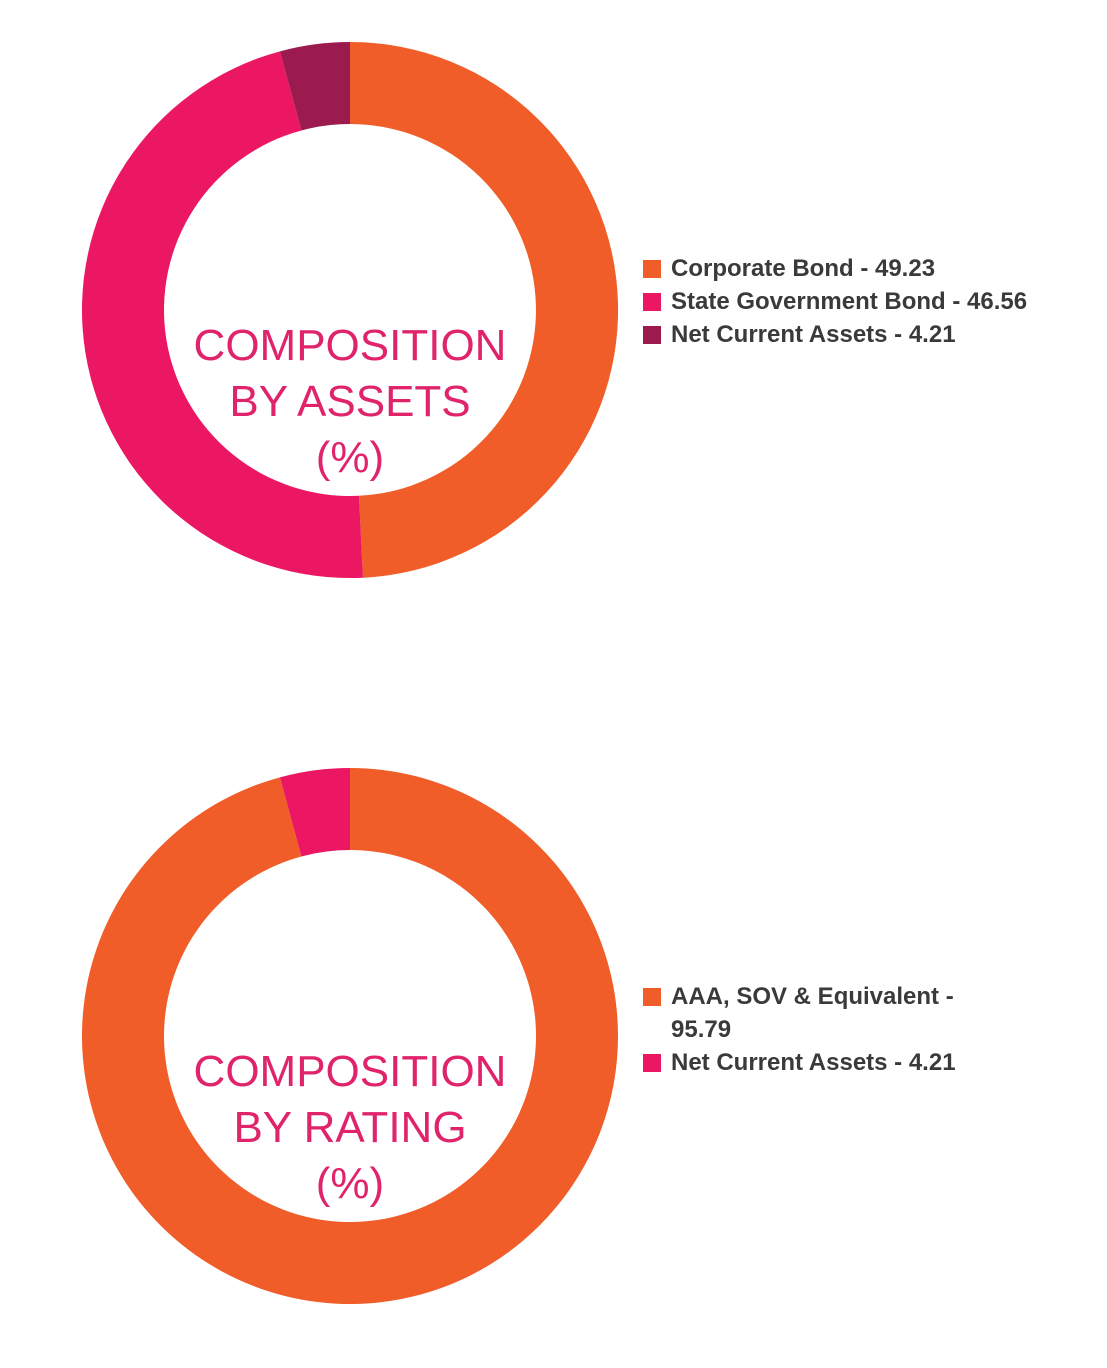  Describe the element at coordinates (350, 457) in the screenshot. I see `assets-title-line-3: (%)` at that location.